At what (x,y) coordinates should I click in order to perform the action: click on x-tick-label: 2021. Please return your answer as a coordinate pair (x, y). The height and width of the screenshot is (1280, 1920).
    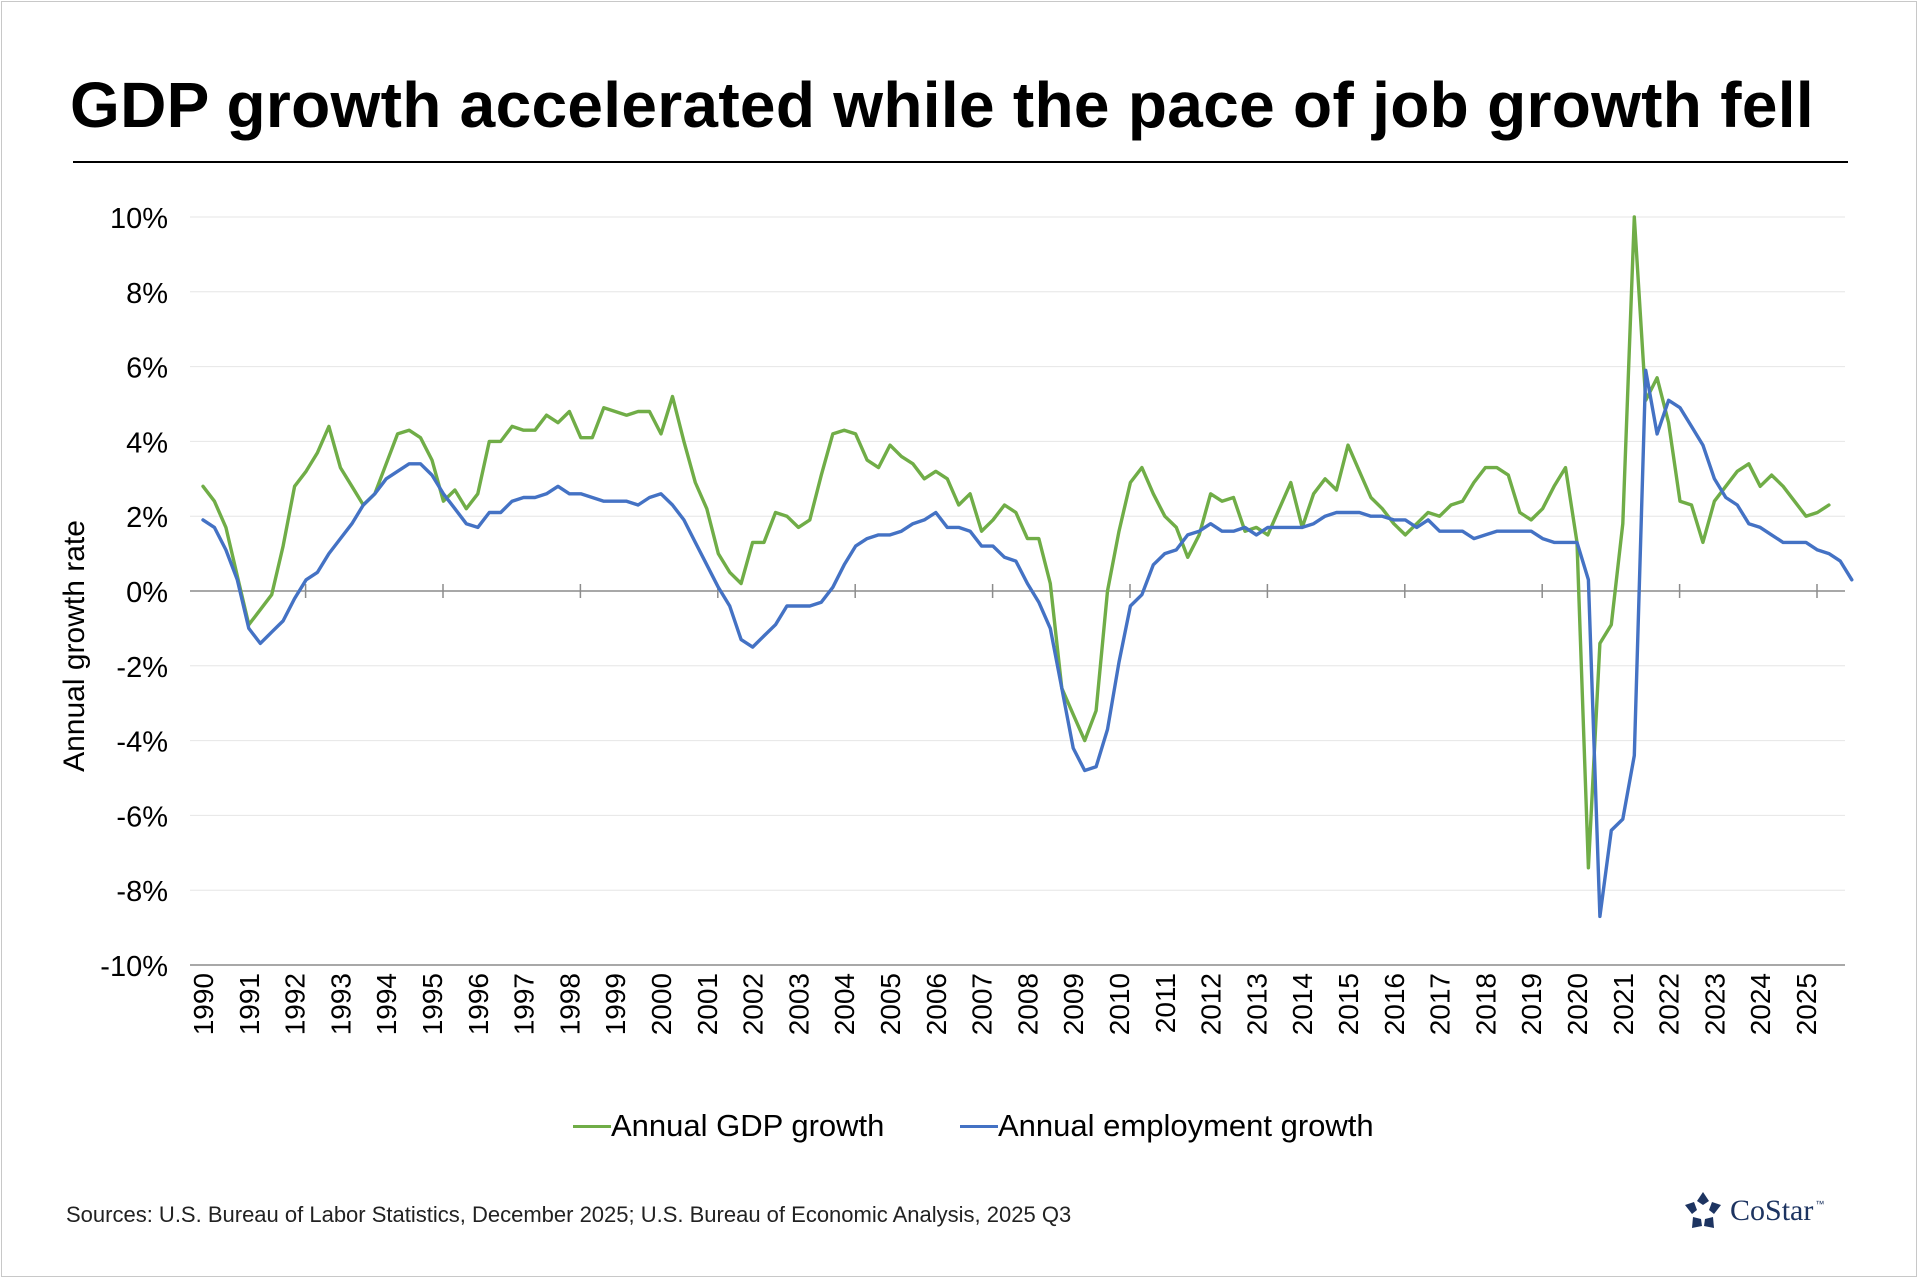
    Looking at the image, I should click on (1623, 1004).